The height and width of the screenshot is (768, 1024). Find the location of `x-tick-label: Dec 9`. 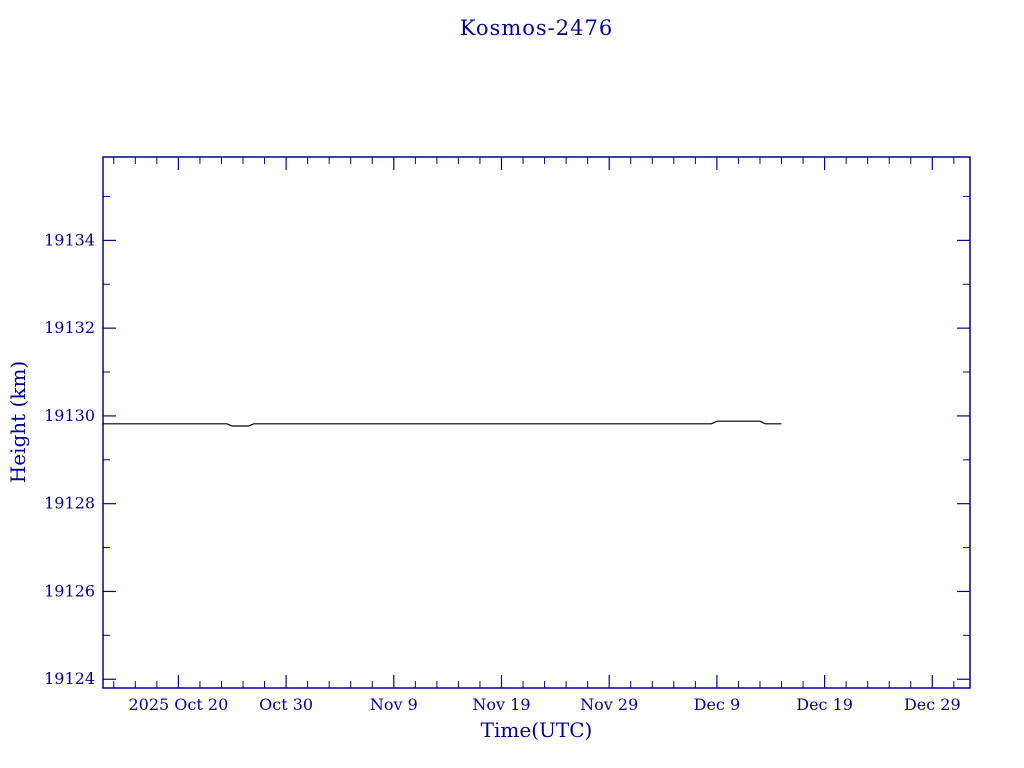

x-tick-label: Dec 9 is located at coordinates (717, 704).